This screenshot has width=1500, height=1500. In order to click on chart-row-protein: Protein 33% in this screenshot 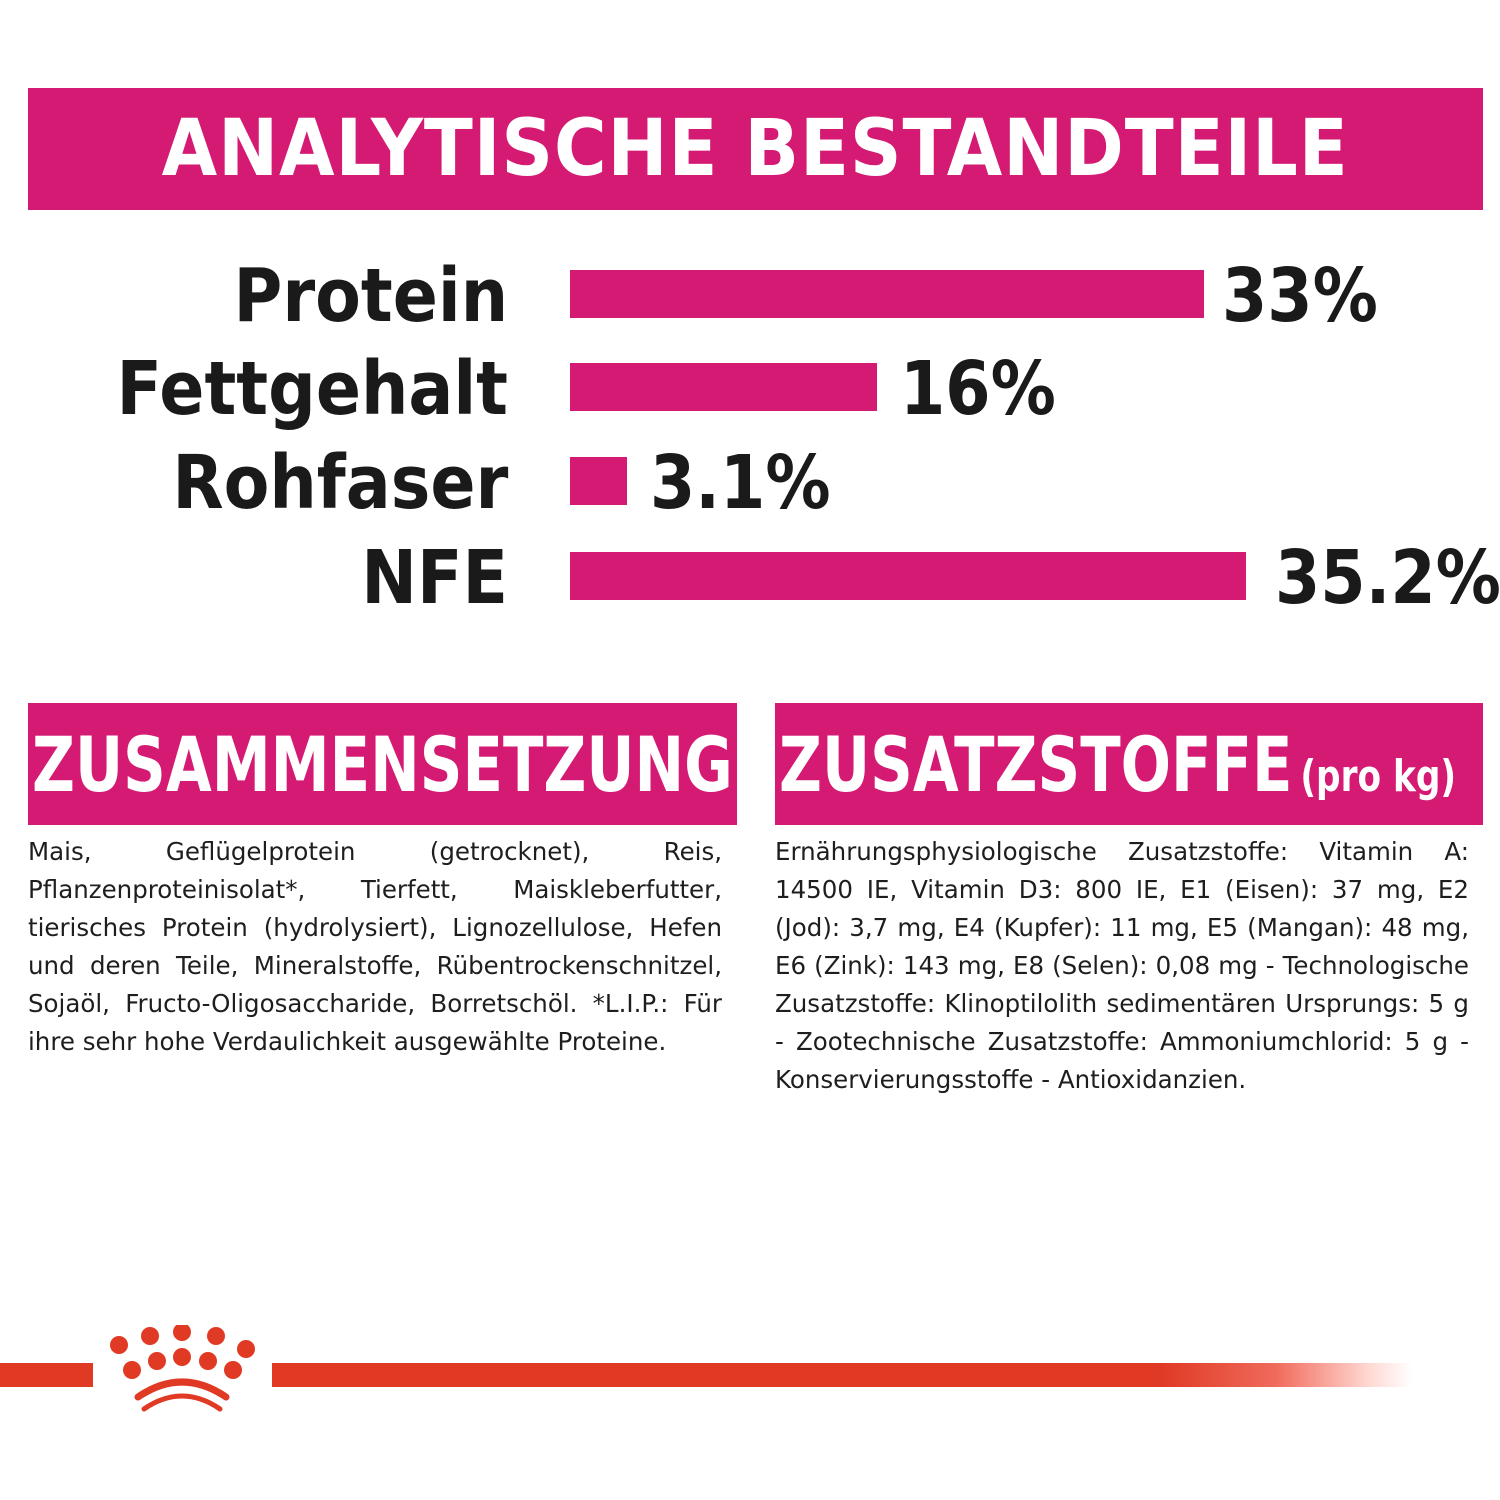, I will do `click(750, 296)`.